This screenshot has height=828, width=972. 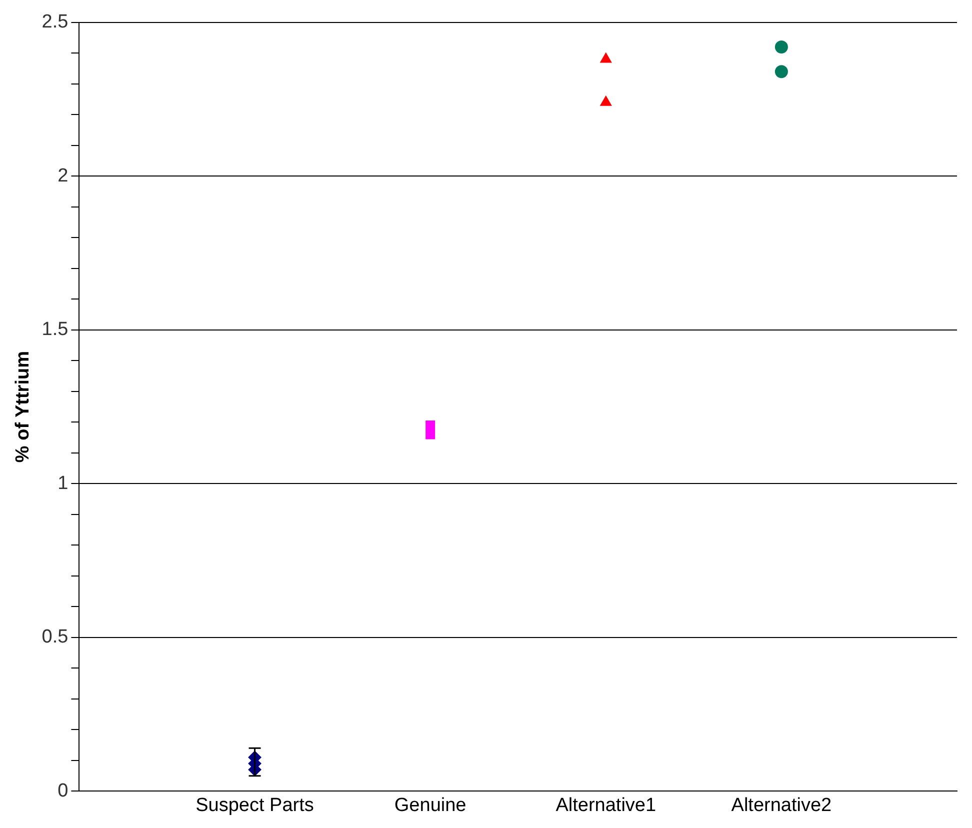 I want to click on y-tick-label: 0.5, so click(x=55, y=637).